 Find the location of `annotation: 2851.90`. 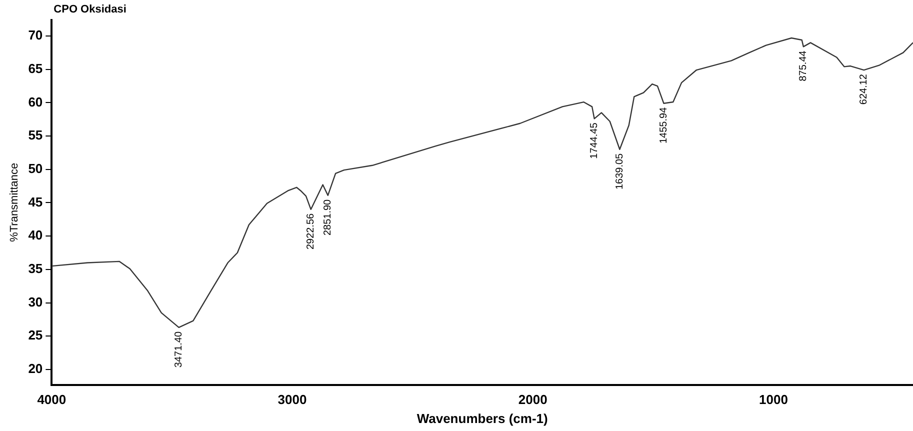

annotation: 2851.90 is located at coordinates (328, 217).